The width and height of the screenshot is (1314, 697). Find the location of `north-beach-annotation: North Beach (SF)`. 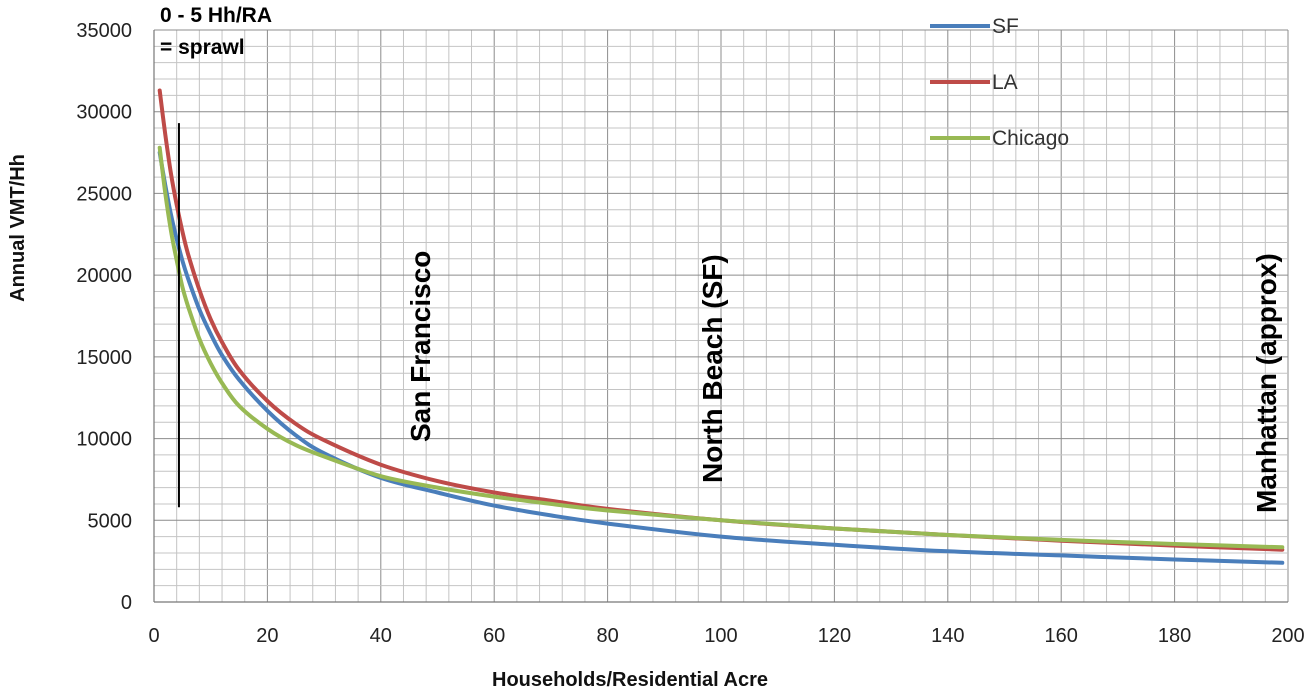

north-beach-annotation: North Beach (SF) is located at coordinates (712, 368).